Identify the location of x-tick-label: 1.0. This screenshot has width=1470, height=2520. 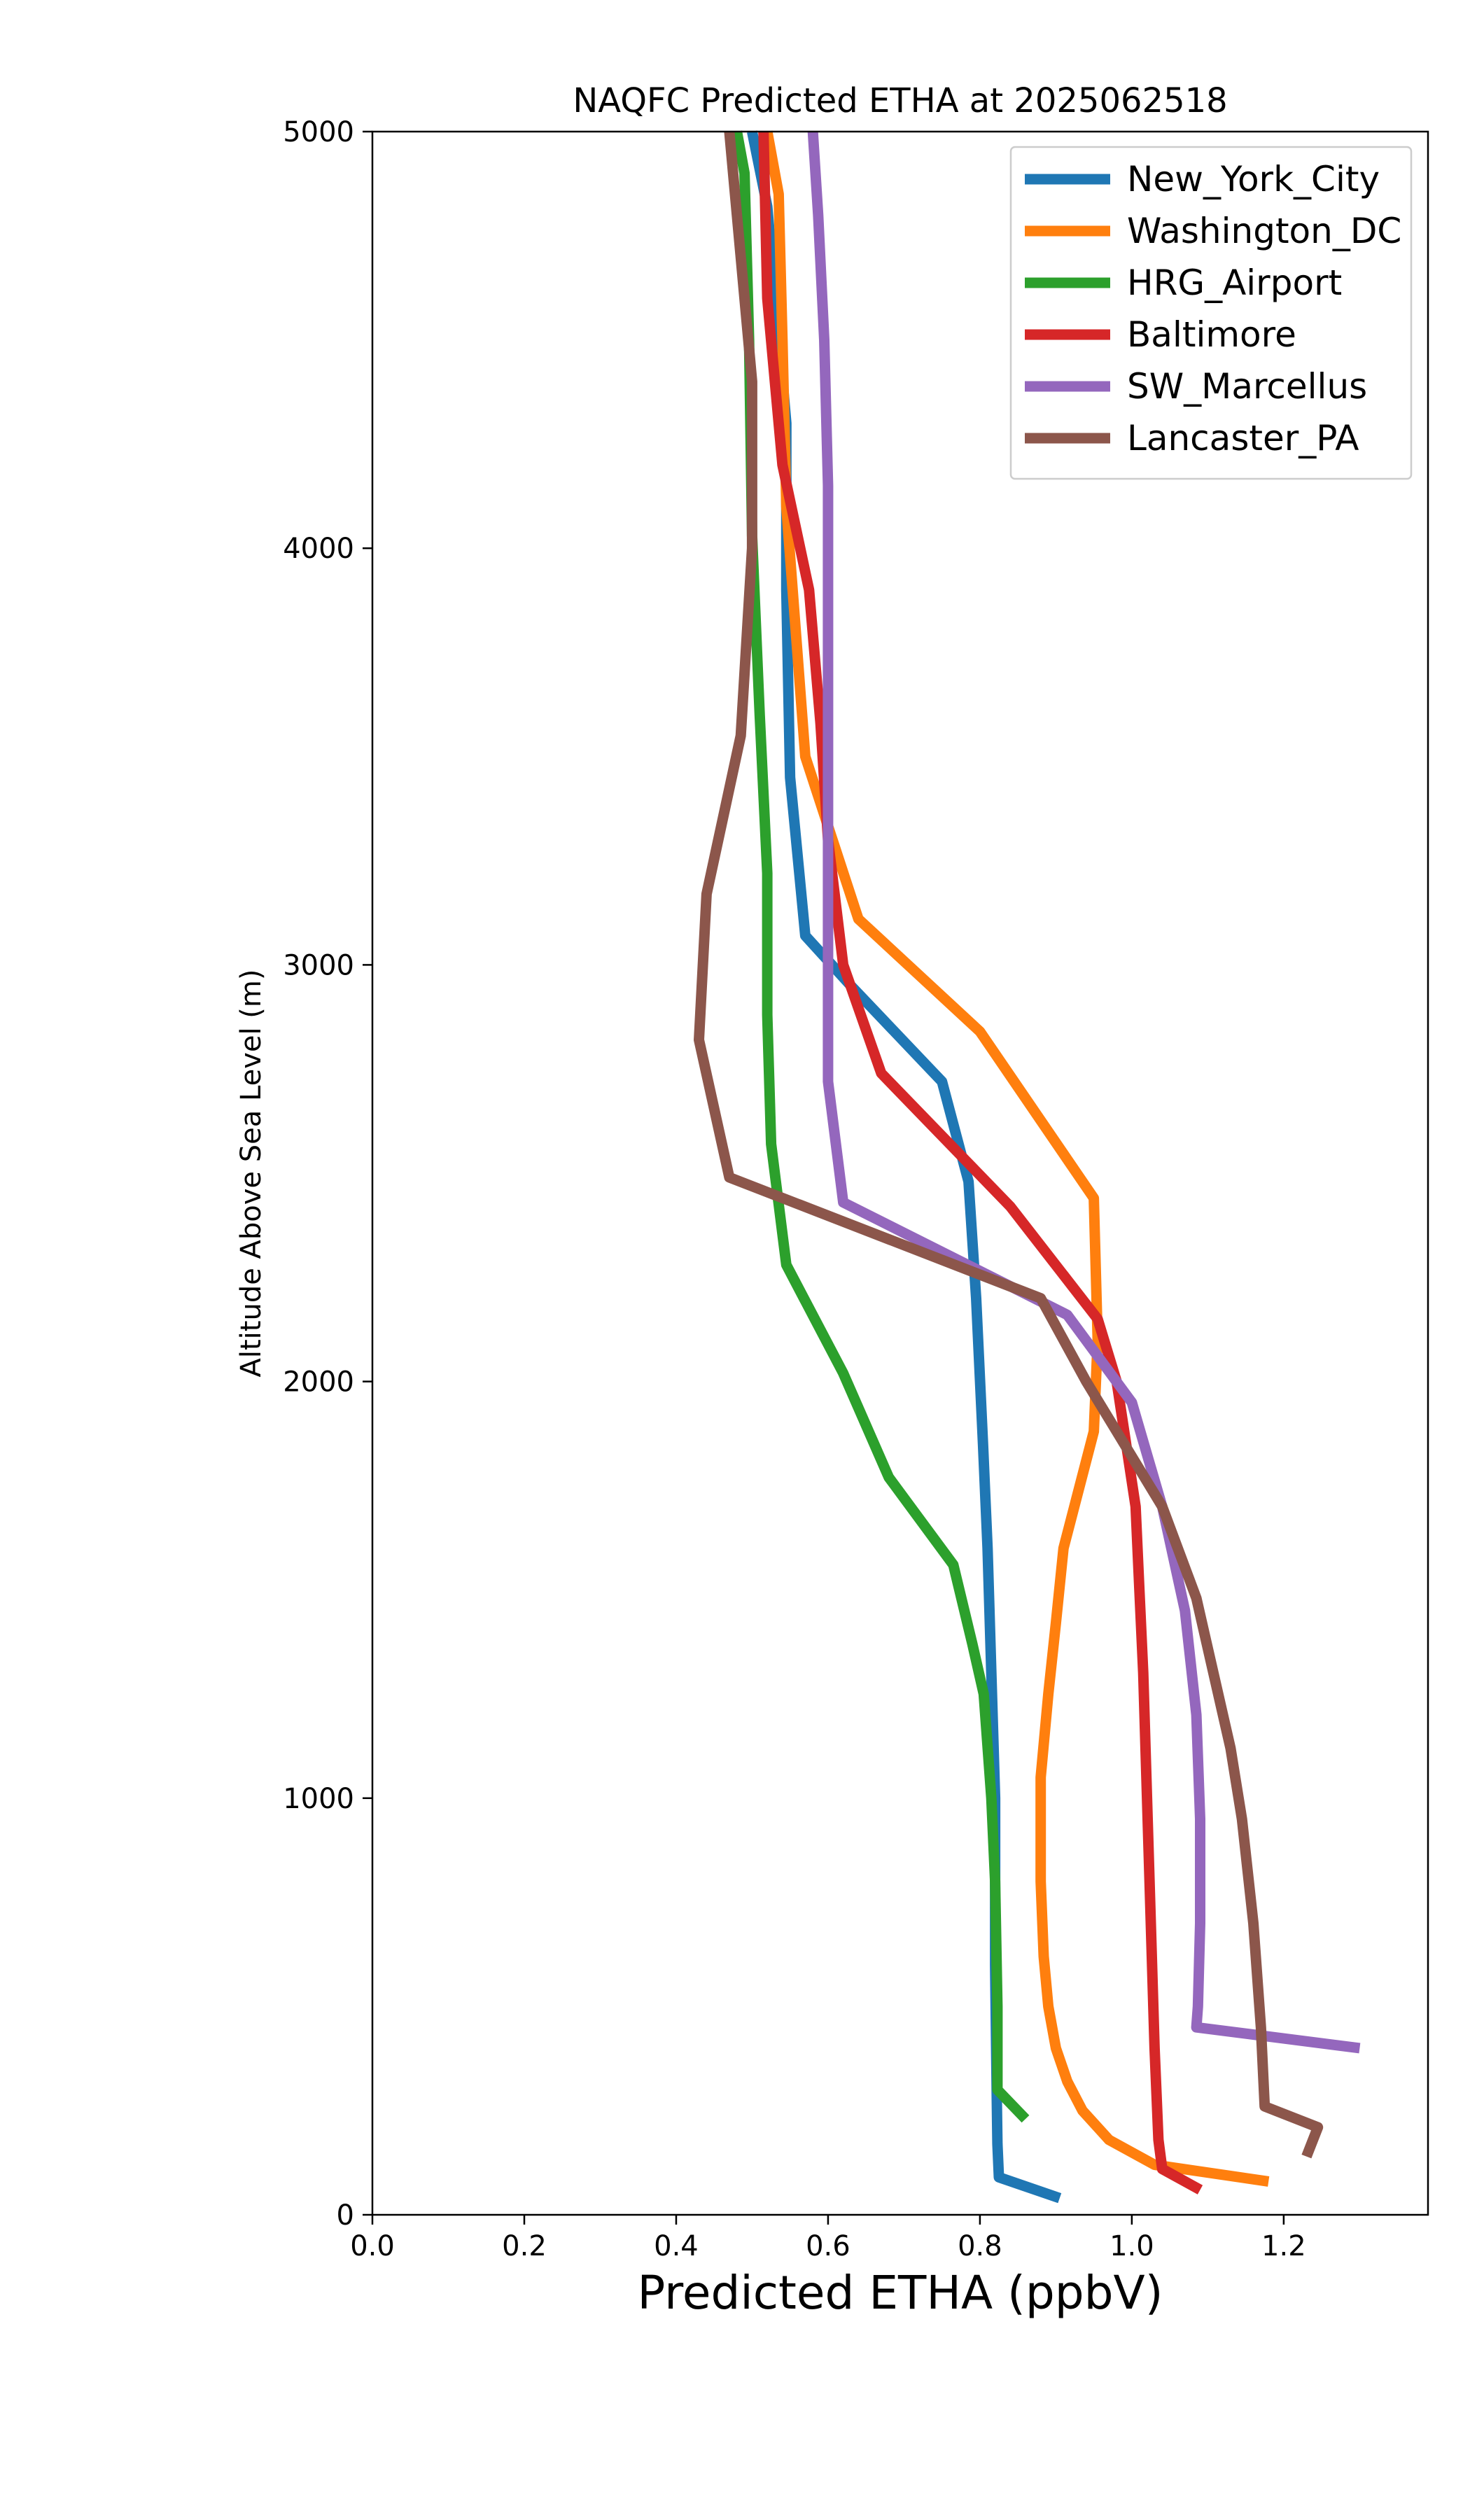
(1132, 2246).